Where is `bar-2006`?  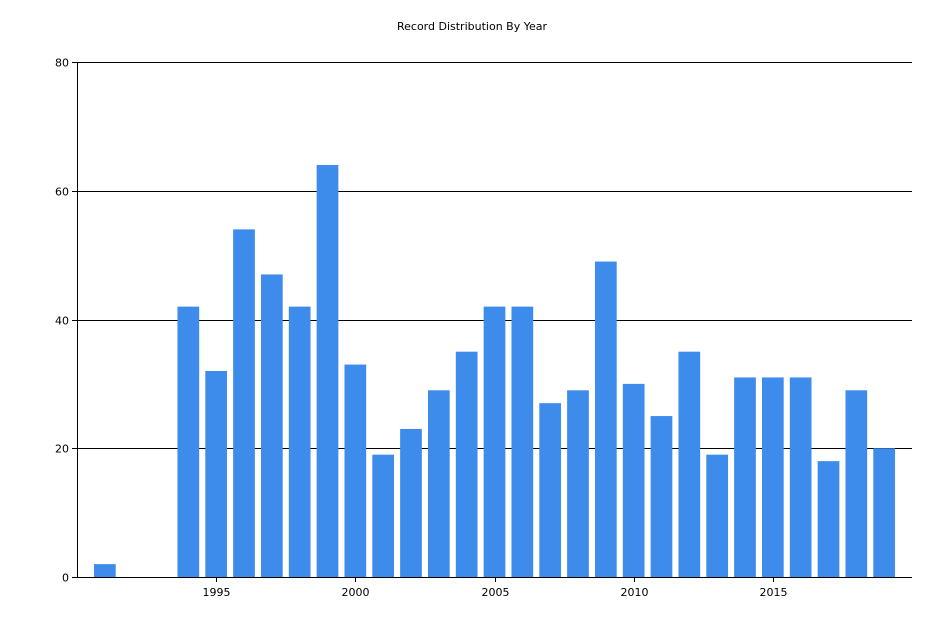 bar-2006 is located at coordinates (522, 442).